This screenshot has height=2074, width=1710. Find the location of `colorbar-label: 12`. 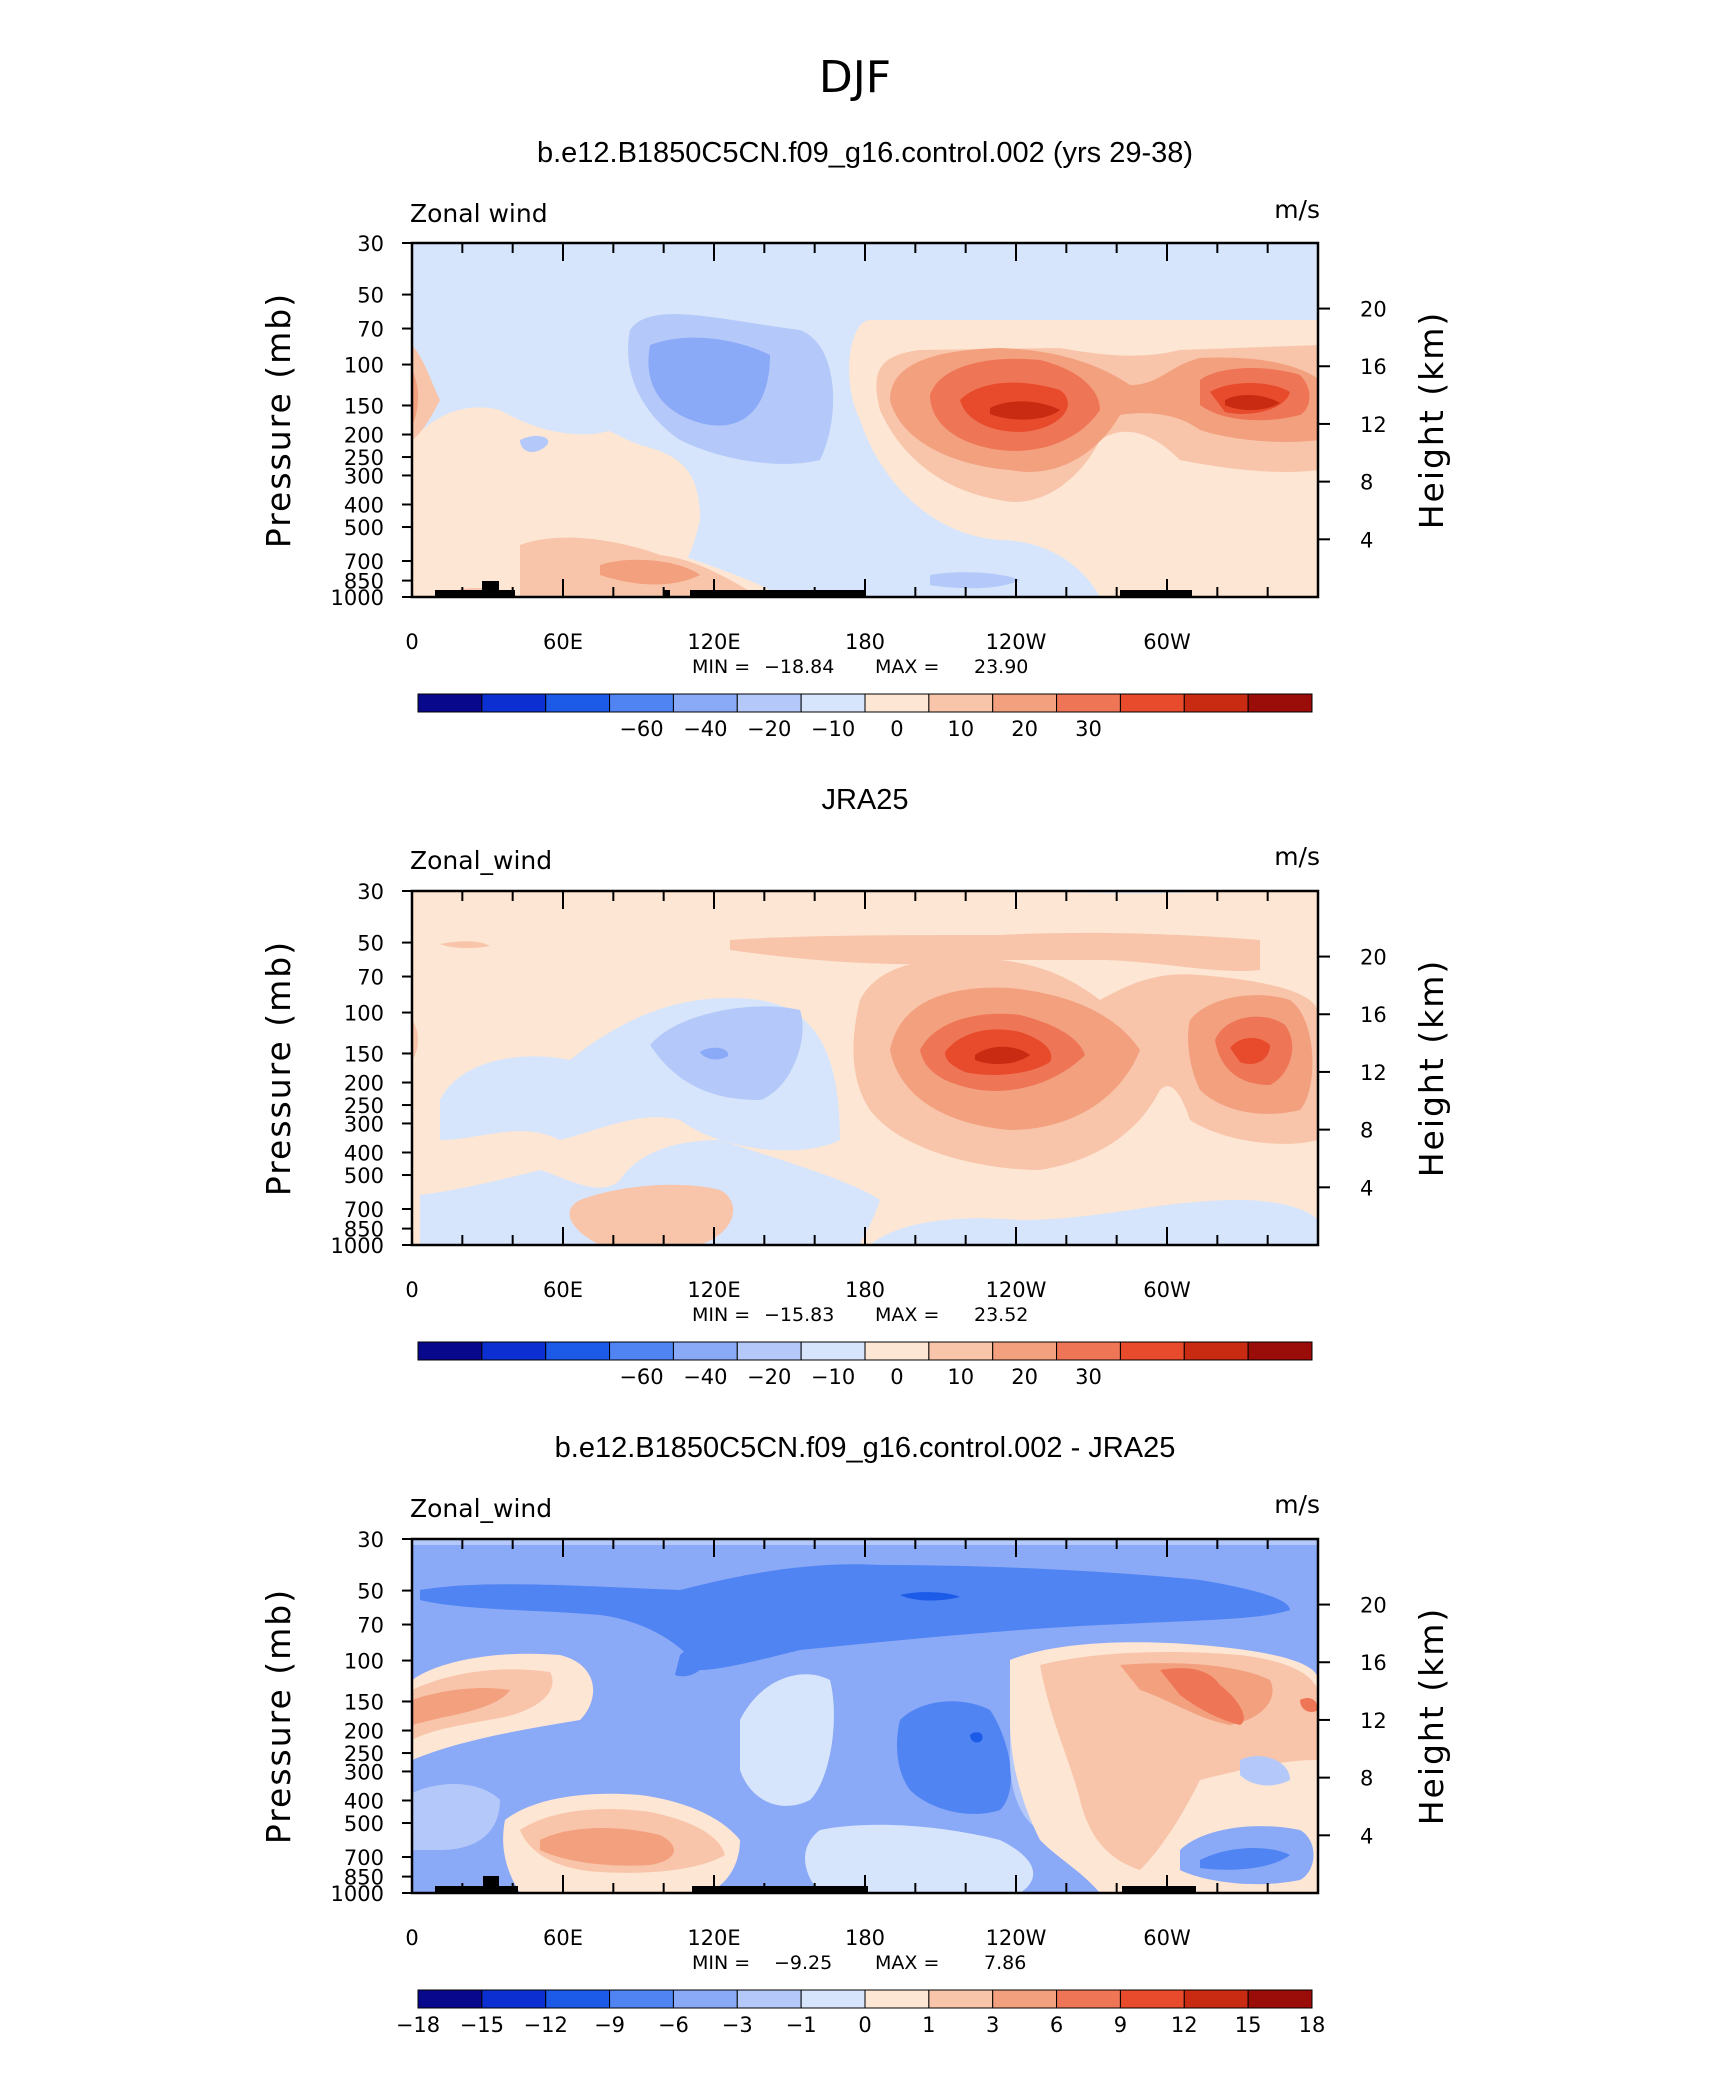

colorbar-label: 12 is located at coordinates (1184, 2025).